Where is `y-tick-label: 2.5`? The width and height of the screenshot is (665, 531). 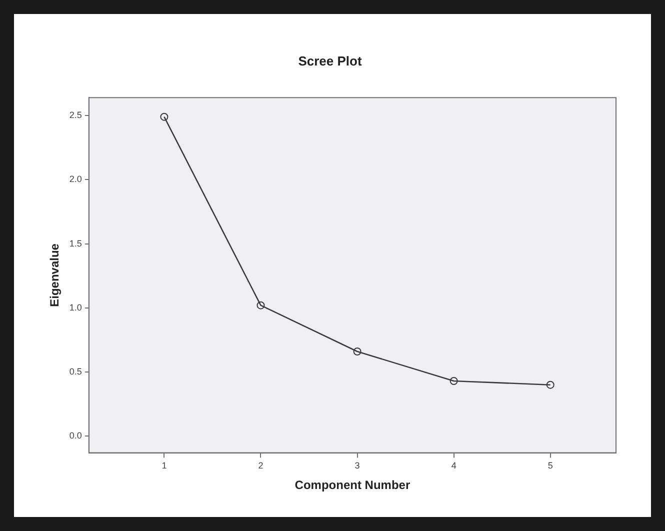
y-tick-label: 2.5 is located at coordinates (75, 115).